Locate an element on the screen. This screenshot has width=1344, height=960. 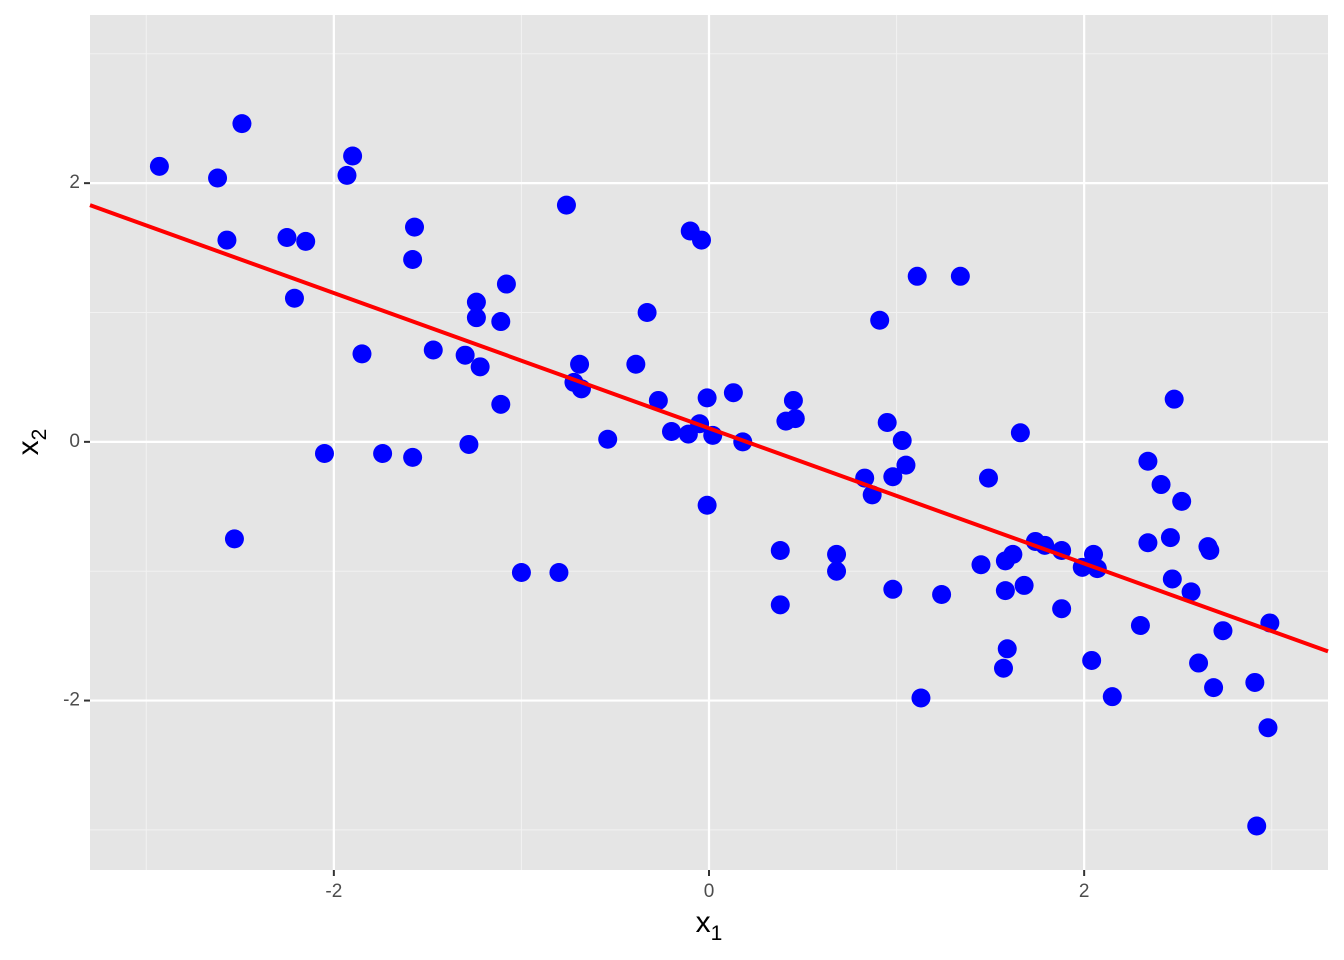
x-tick-label: 2 is located at coordinates (1084, 891).